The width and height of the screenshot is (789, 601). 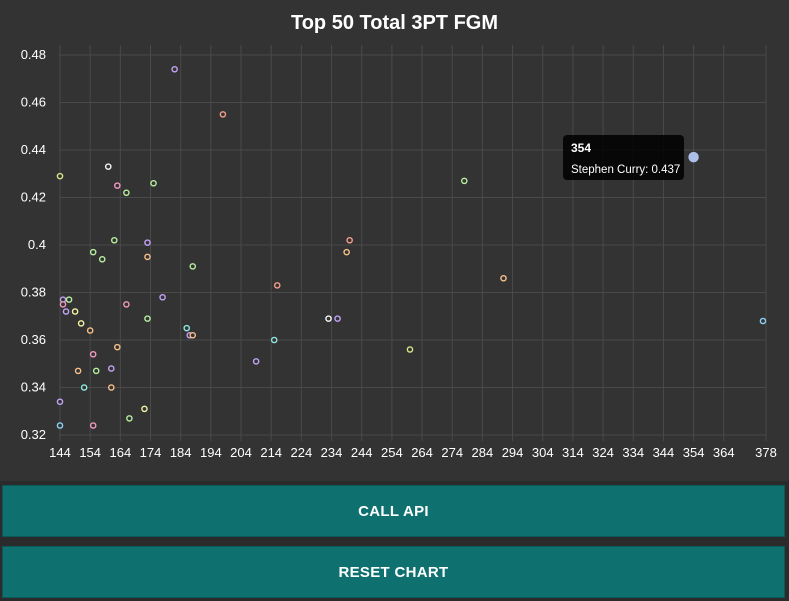 I want to click on call-api-button: CALL API, so click(x=393, y=511).